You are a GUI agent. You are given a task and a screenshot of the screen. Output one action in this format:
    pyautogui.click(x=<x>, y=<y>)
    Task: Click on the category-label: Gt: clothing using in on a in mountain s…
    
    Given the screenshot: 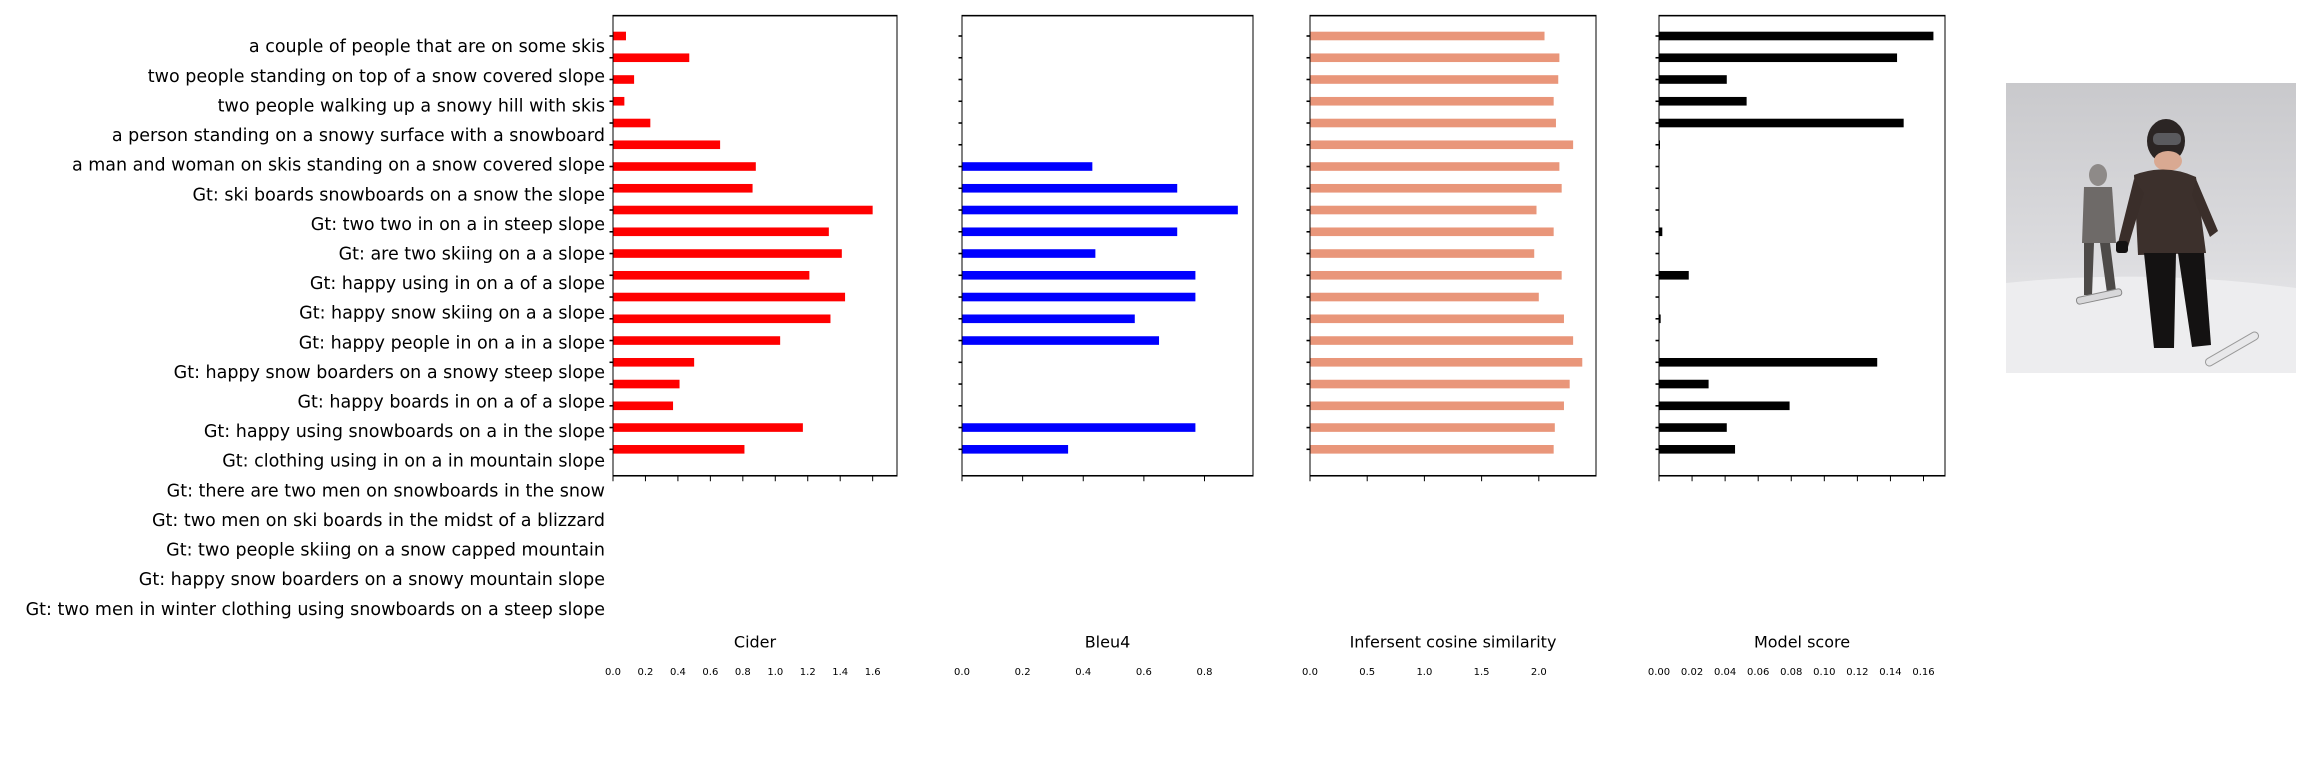 What is the action you would take?
    pyautogui.click(x=413, y=462)
    